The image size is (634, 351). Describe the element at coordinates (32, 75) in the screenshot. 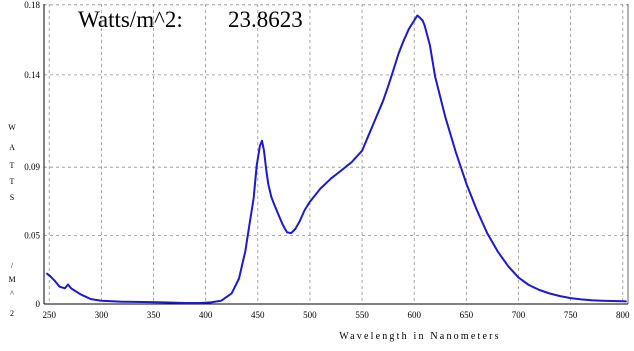

I see `y-tick-label: 0.14` at that location.